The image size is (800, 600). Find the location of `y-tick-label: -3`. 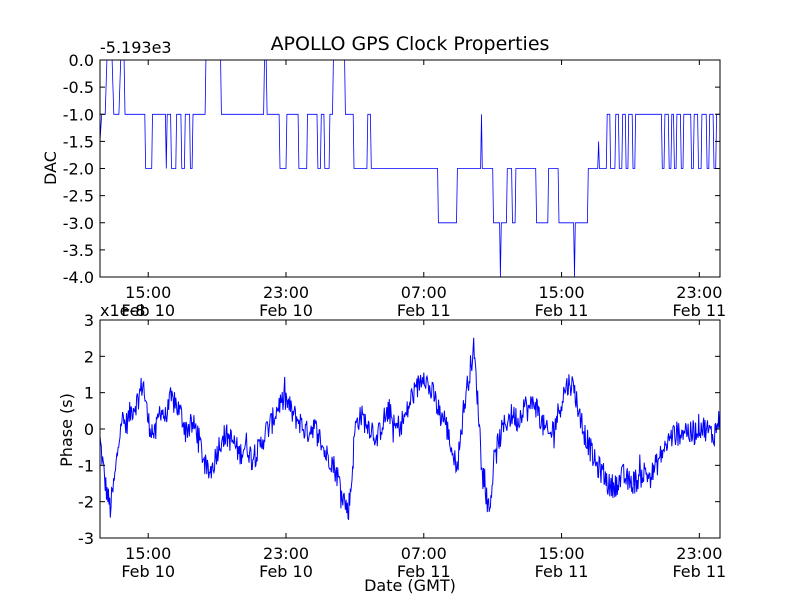

y-tick-label: -3 is located at coordinates (86, 538).